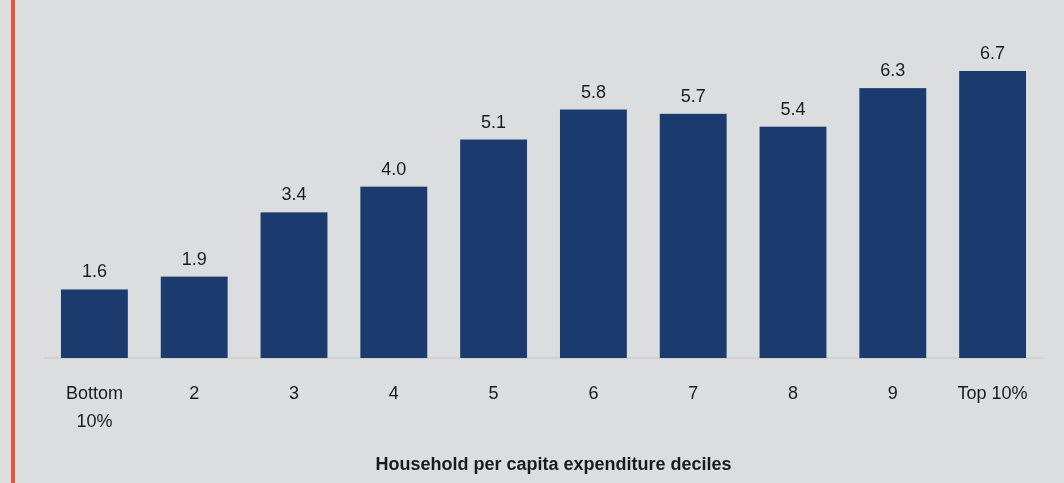 The height and width of the screenshot is (483, 1064). I want to click on data-label: 1.9, so click(194, 258).